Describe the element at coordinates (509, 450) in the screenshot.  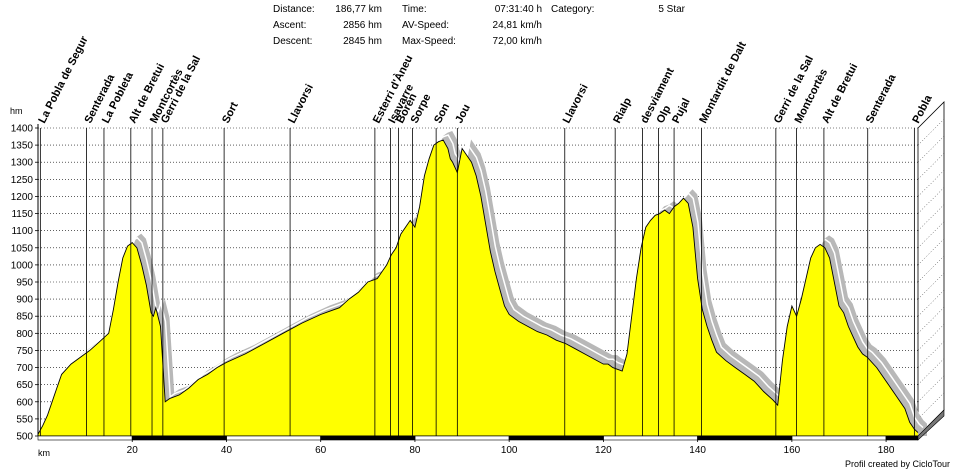
I see `x-tick-label: 100` at that location.